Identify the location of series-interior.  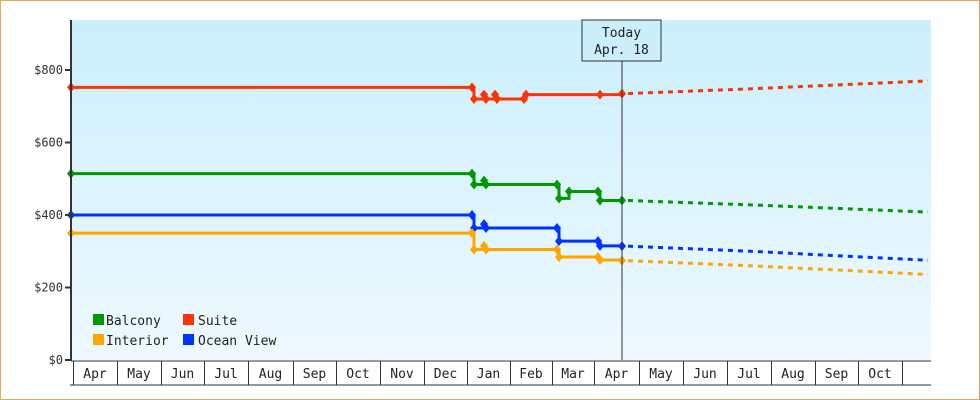
(498, 252).